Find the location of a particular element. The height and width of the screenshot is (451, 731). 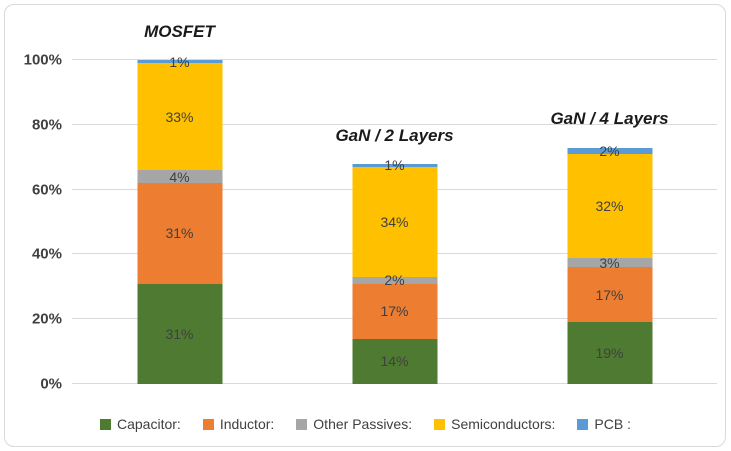

segment-data-label: 14% is located at coordinates (394, 361).